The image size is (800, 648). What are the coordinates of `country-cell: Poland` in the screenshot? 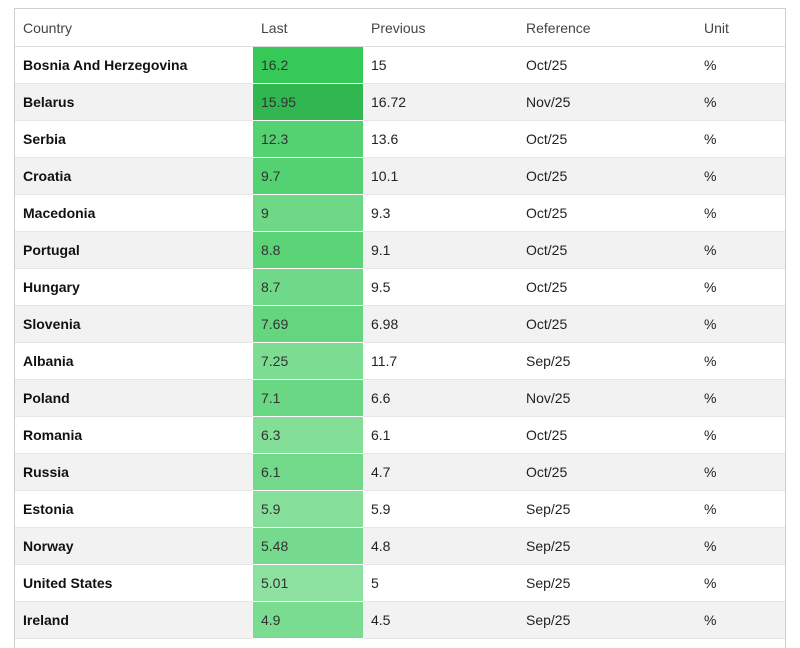 It's located at (134, 398).